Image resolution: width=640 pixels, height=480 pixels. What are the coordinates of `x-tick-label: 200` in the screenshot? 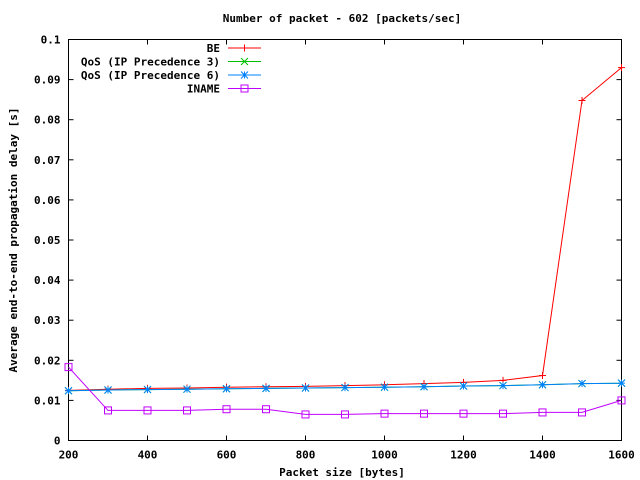 It's located at (69, 455).